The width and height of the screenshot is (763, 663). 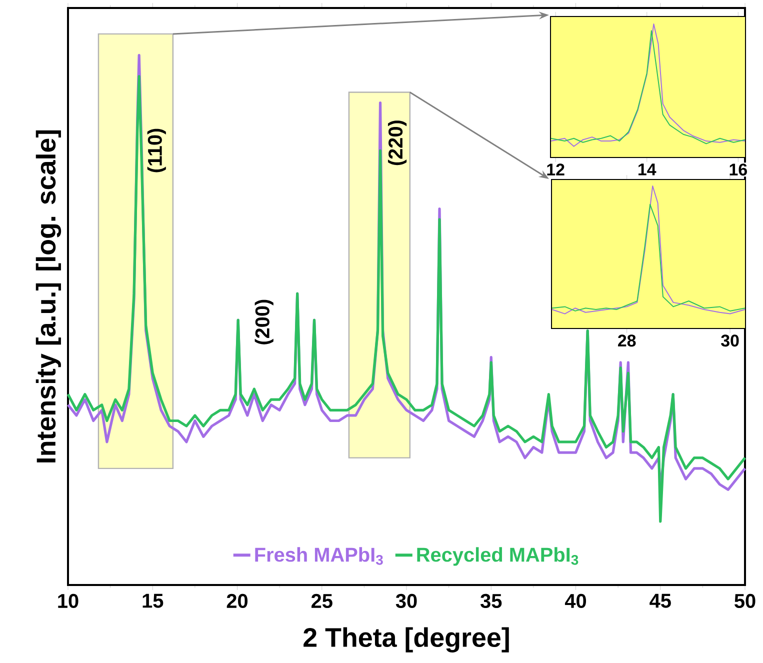 I want to click on x-tick-label: 10, so click(x=68, y=601).